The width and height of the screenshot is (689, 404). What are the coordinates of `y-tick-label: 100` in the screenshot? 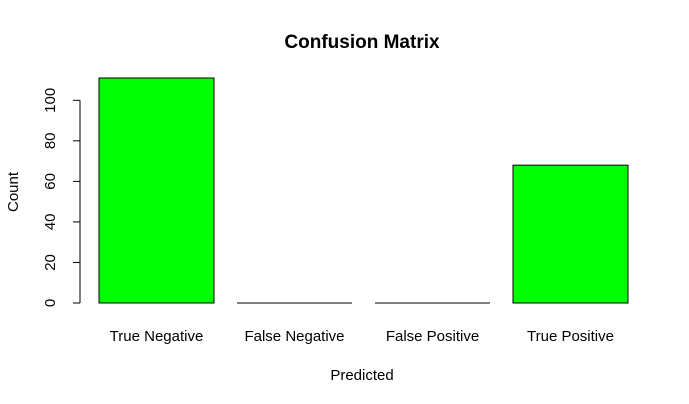 It's located at (50, 100).